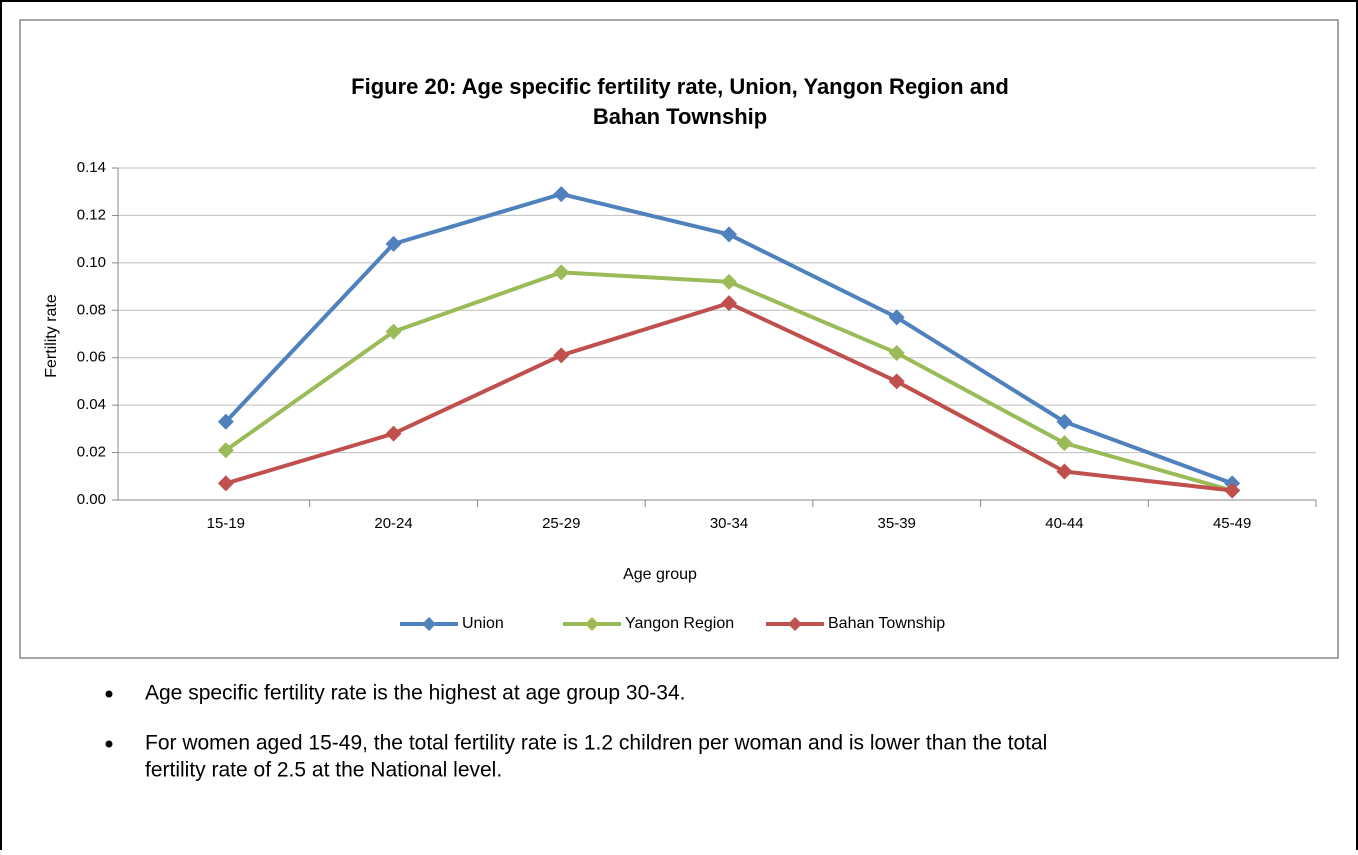 This screenshot has height=855, width=1358. What do you see at coordinates (680, 116) in the screenshot?
I see `chart-title: Bahan Township` at bounding box center [680, 116].